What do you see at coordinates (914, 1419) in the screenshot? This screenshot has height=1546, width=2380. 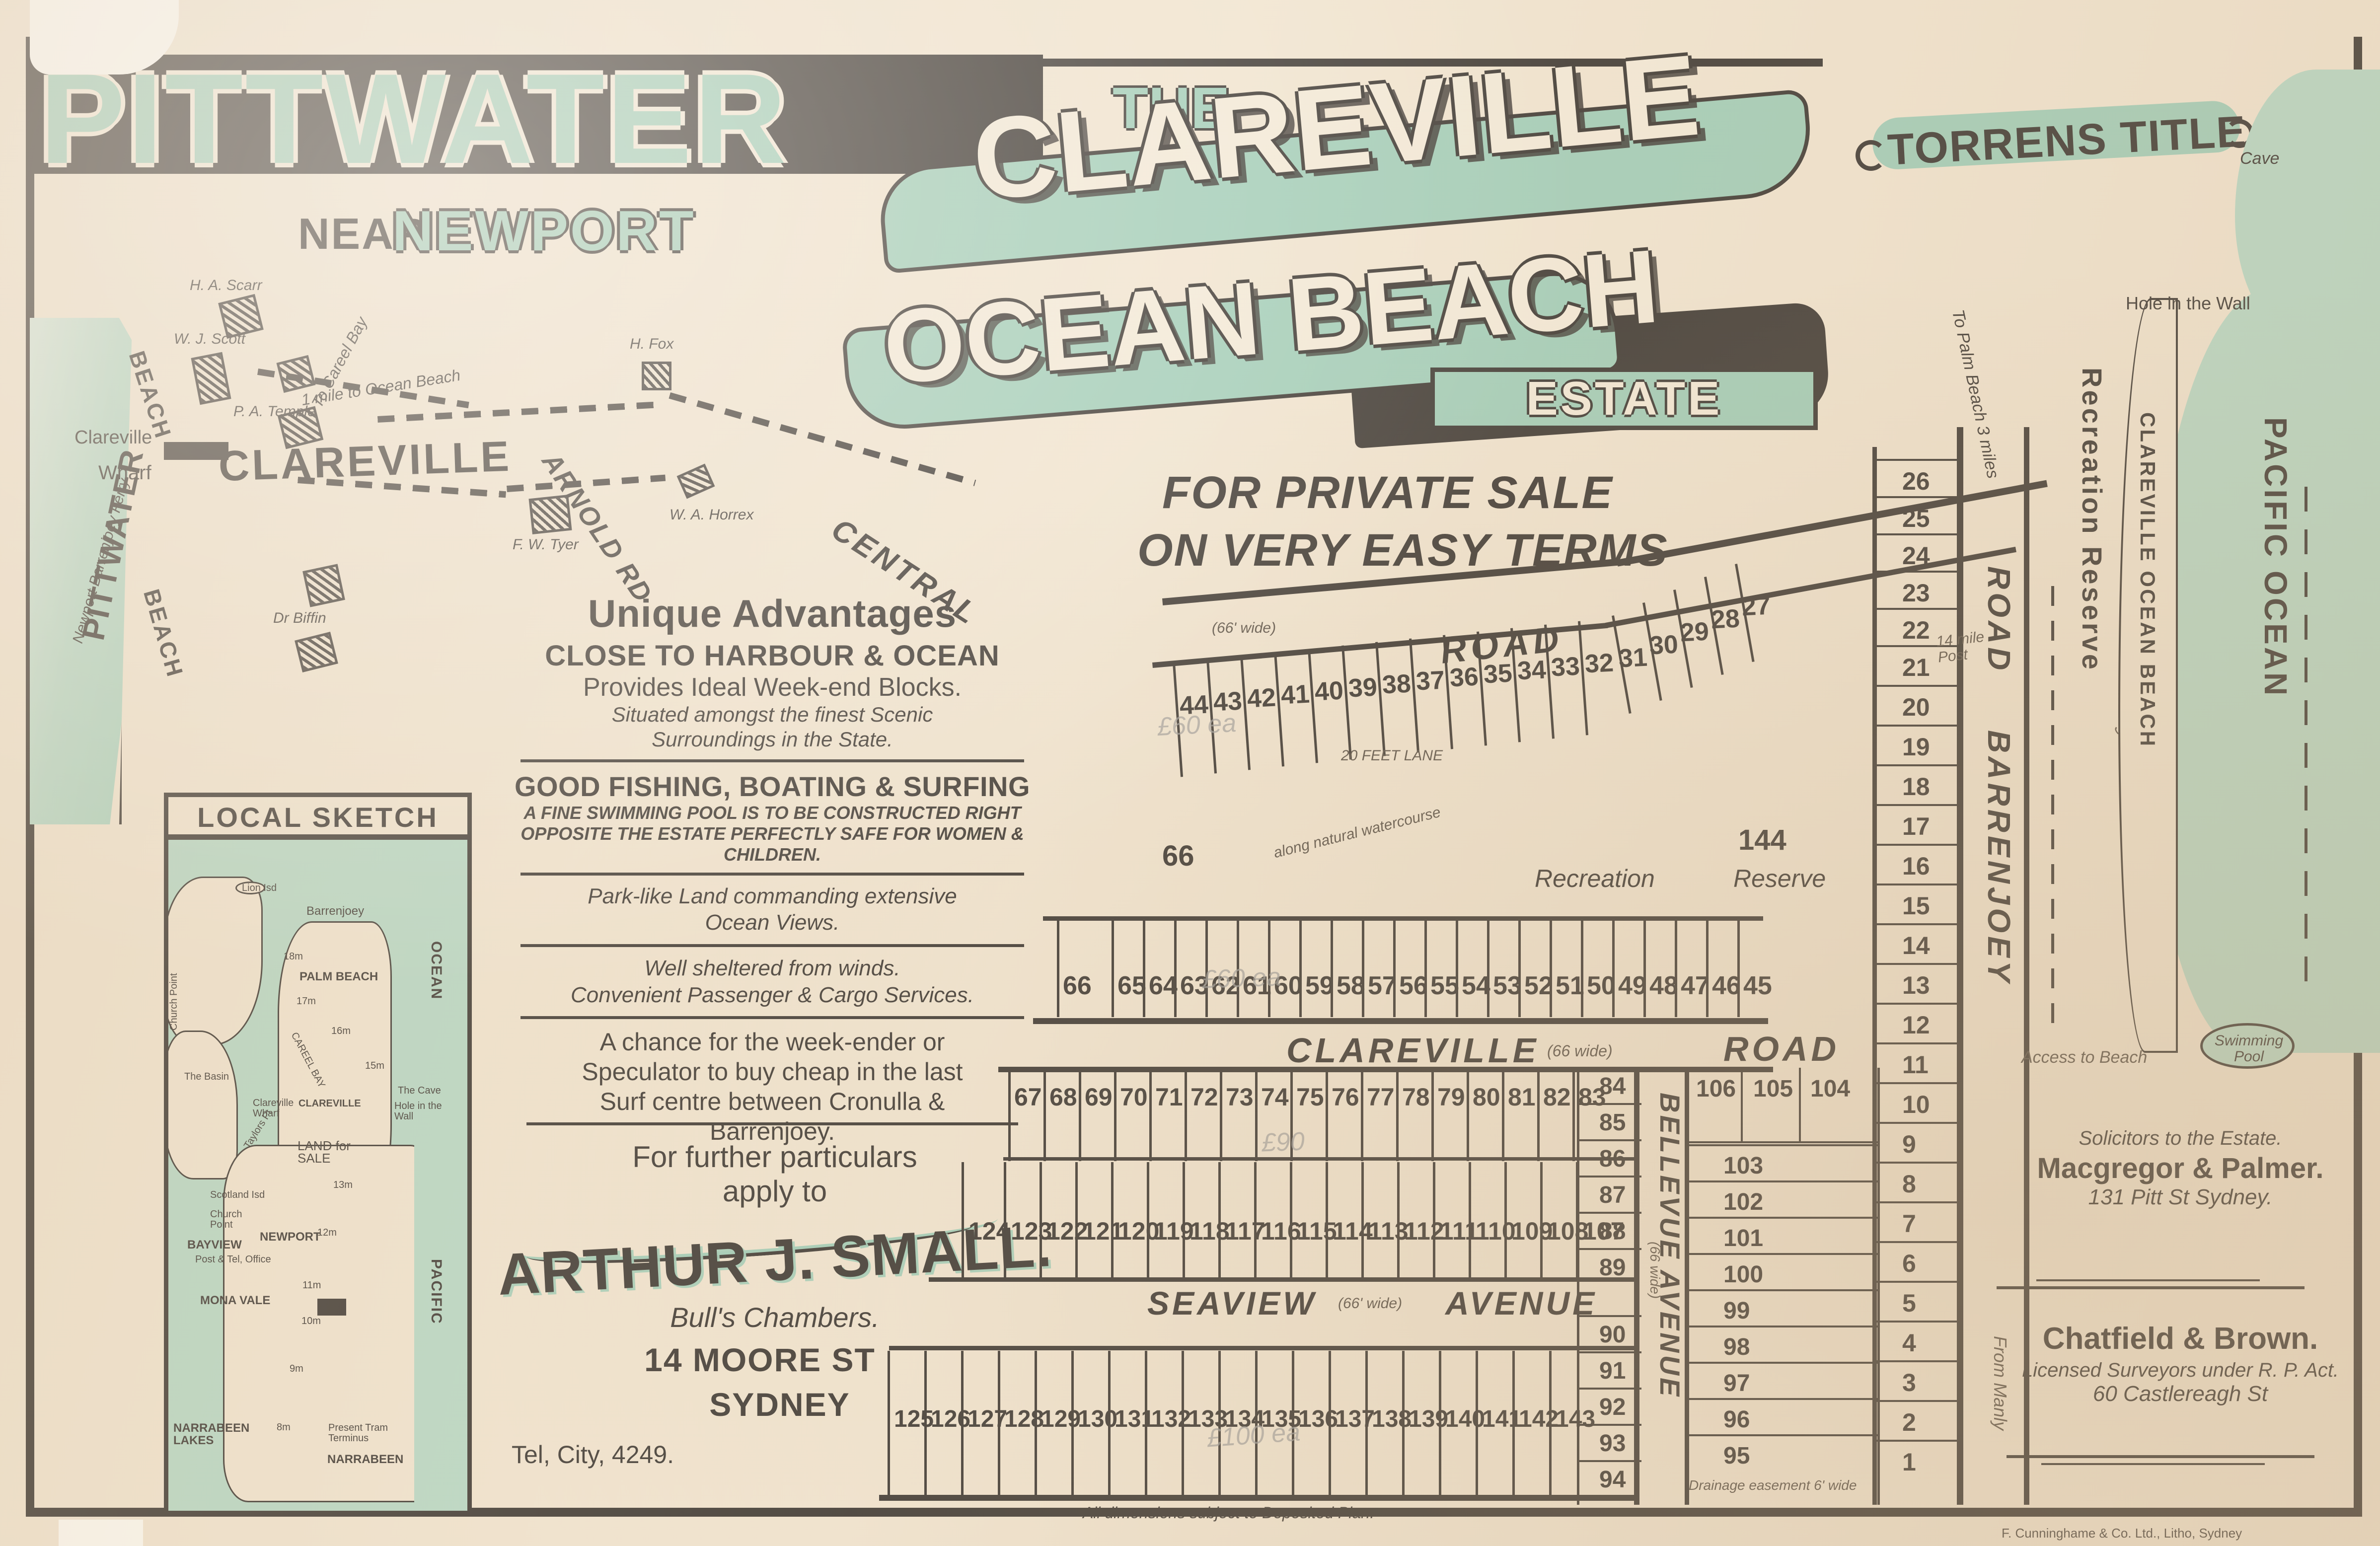 I see `lot-125: 125` at bounding box center [914, 1419].